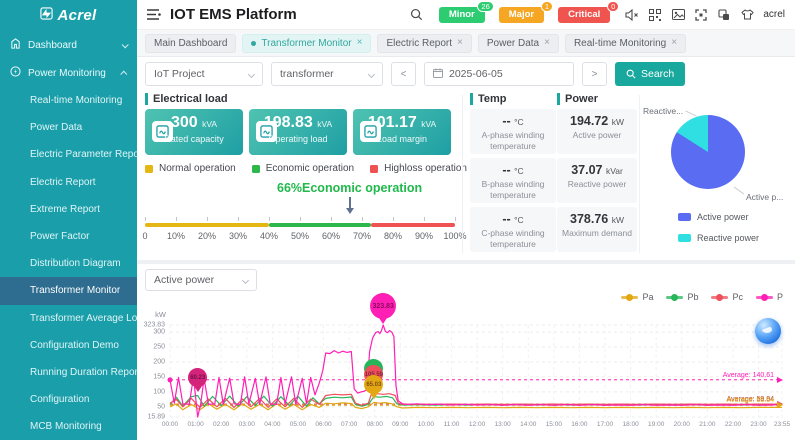  I want to click on temp-card-a-phase-winding-temperature: -- °C A-phase winding temperature, so click(513, 131).